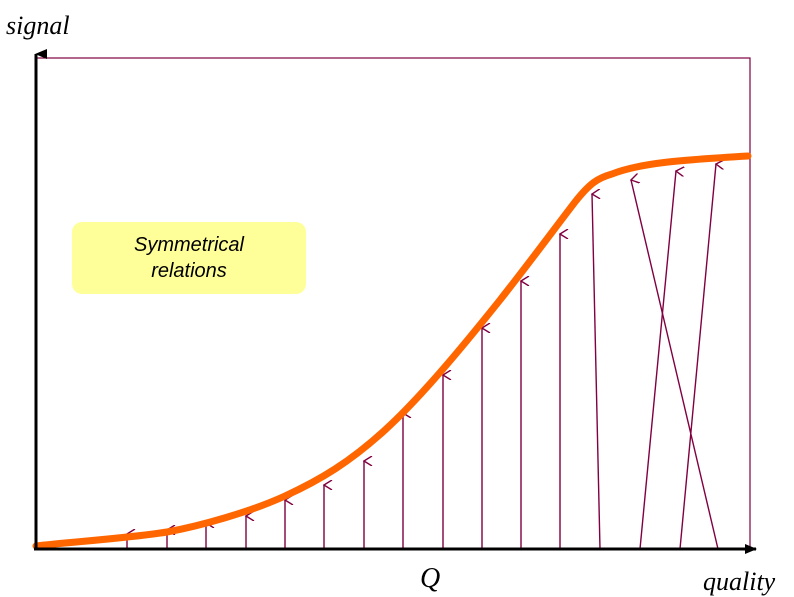 This screenshot has height=597, width=794. I want to click on symmetrical-relations-callout: Symmetrical relations, so click(189, 258).